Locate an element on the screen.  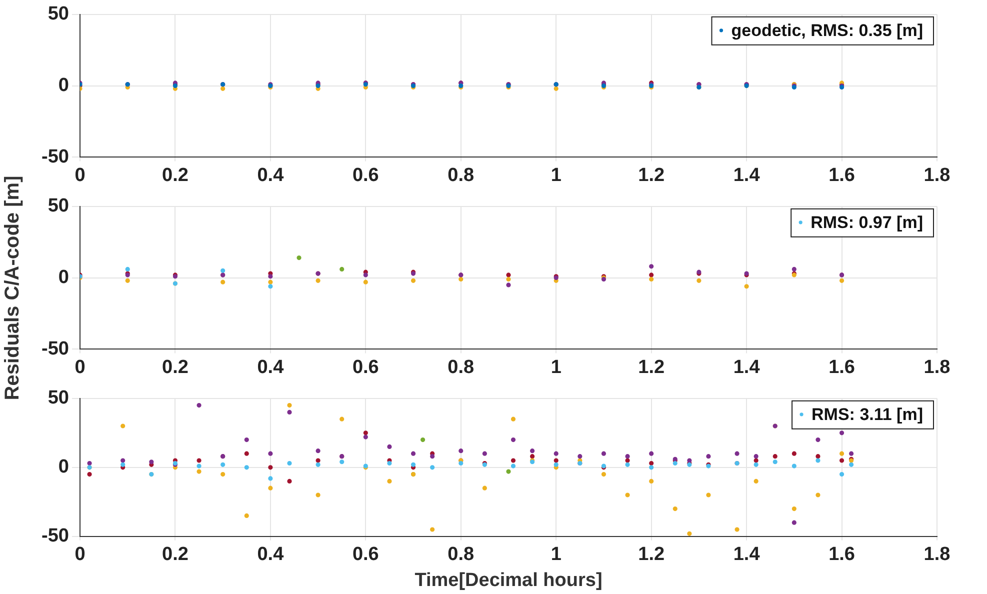
legend-label: RMS: 3.11 [m] is located at coordinates (868, 414).